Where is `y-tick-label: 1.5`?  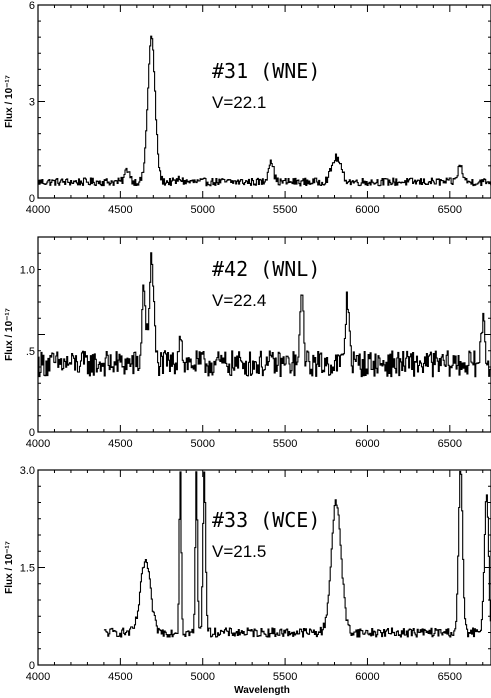 y-tick-label: 1.5 is located at coordinates (27, 569).